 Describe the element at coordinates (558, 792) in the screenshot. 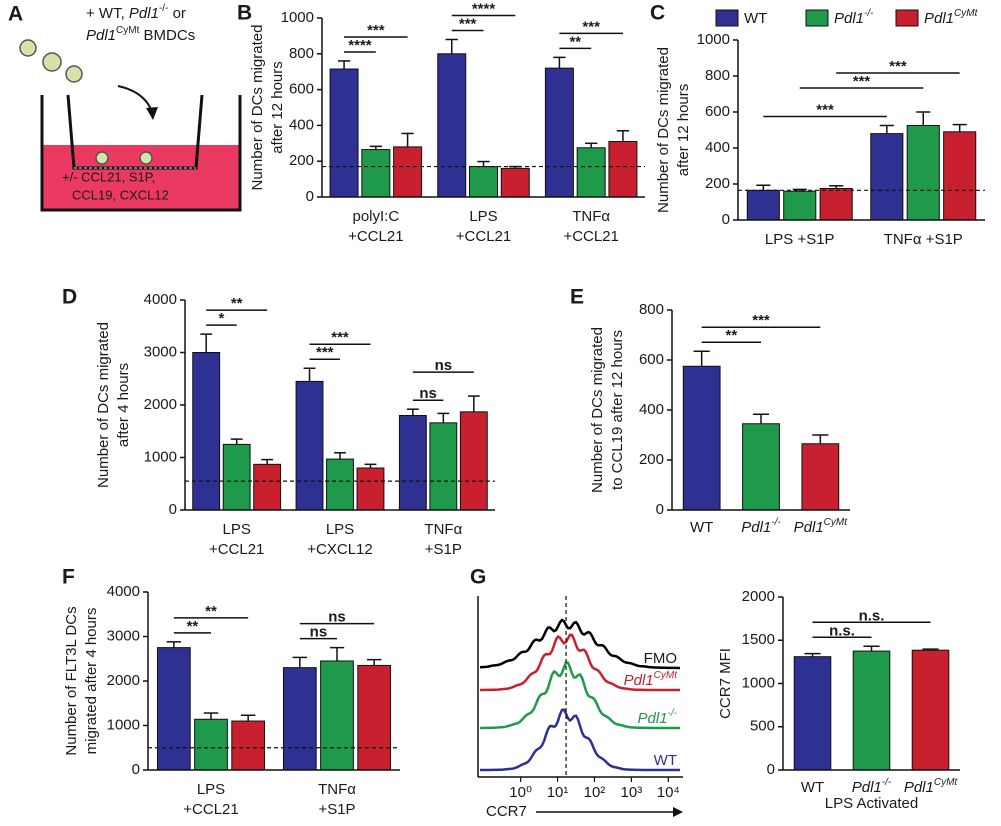

I see `x-tick-label: 10¹` at that location.